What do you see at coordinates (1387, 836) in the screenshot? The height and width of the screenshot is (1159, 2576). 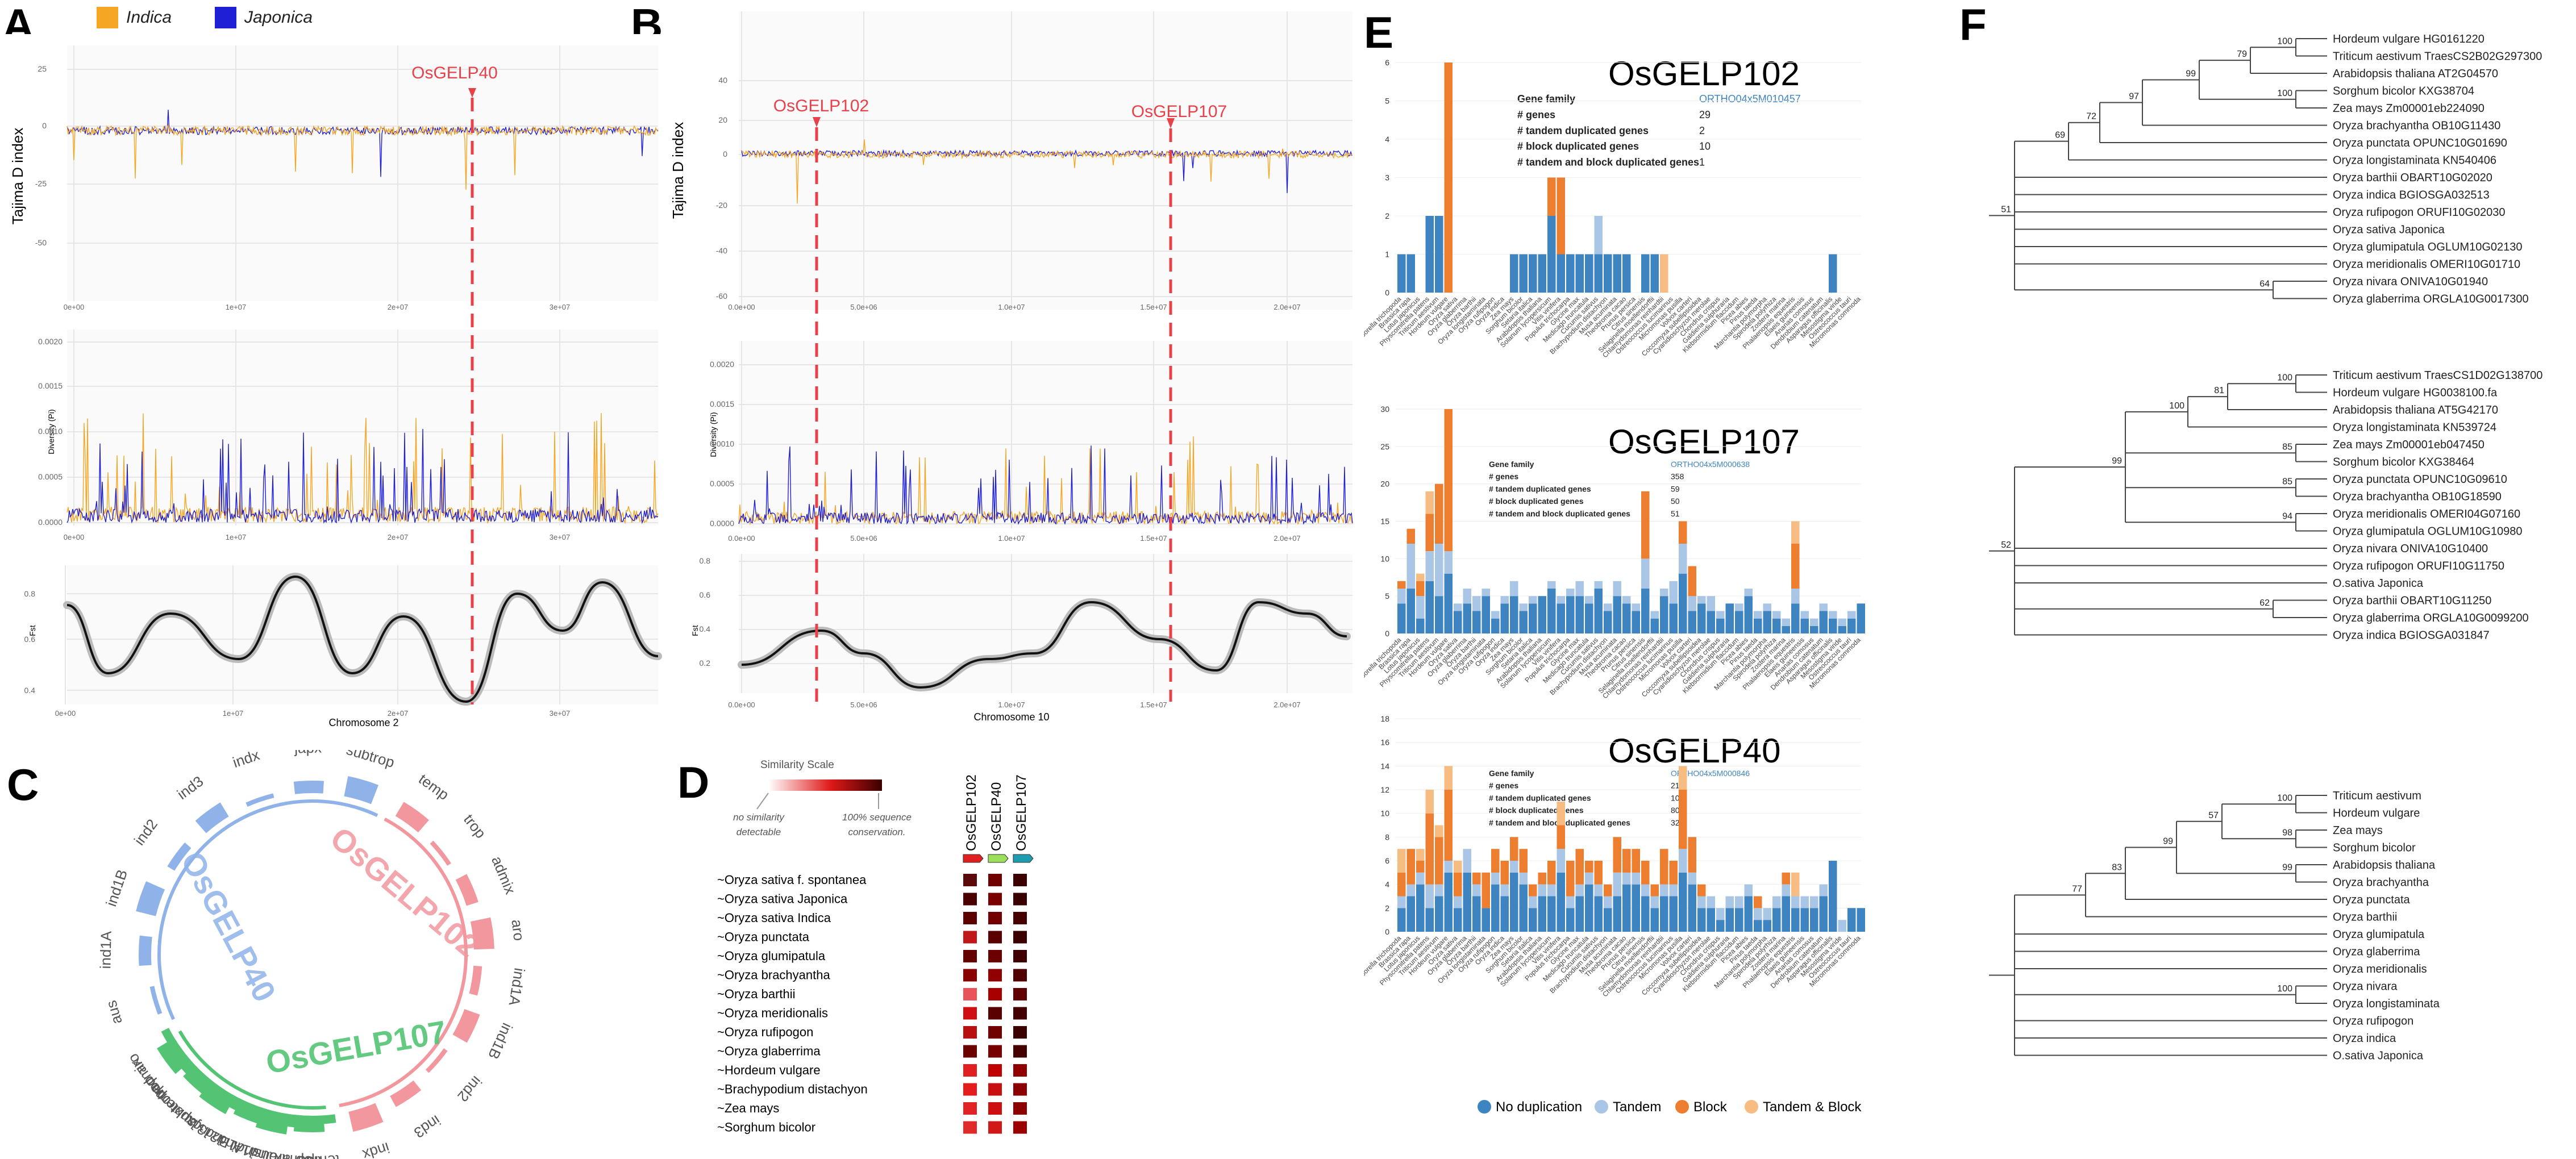 I see `y-tick-label: 8` at bounding box center [1387, 836].